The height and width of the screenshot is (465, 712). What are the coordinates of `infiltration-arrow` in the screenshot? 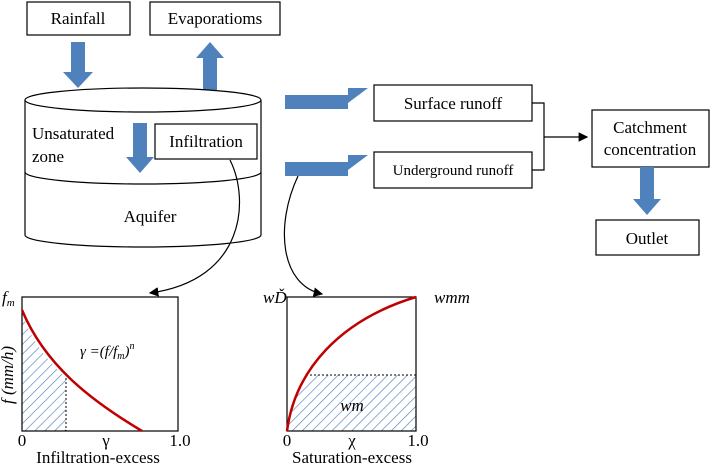 It's located at (140, 148).